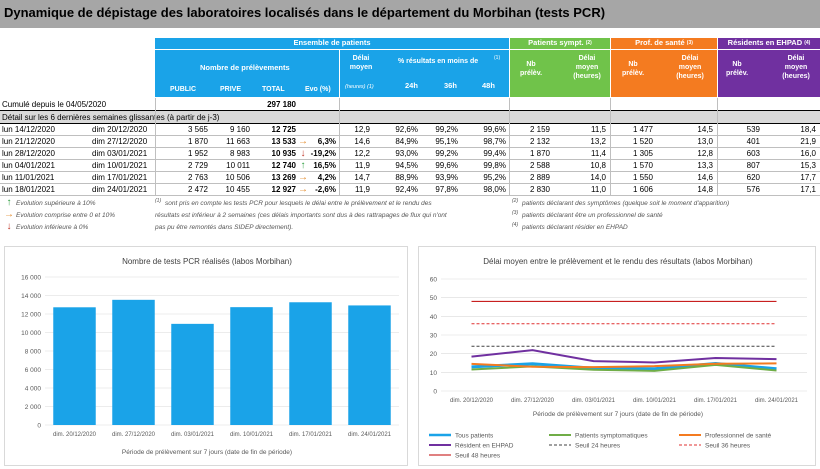  What do you see at coordinates (738, 436) in the screenshot?
I see `legend-label: Professionnel de santé` at bounding box center [738, 436].